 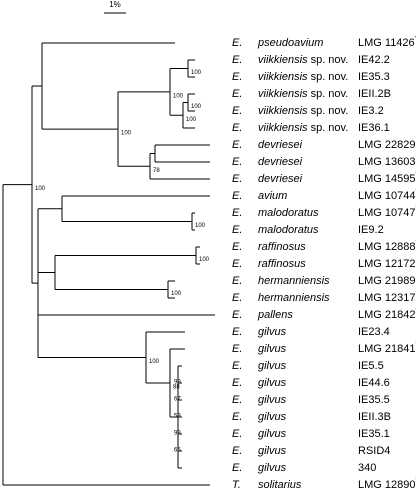 I want to click on bootstrap-value: 99, so click(x=177, y=383).